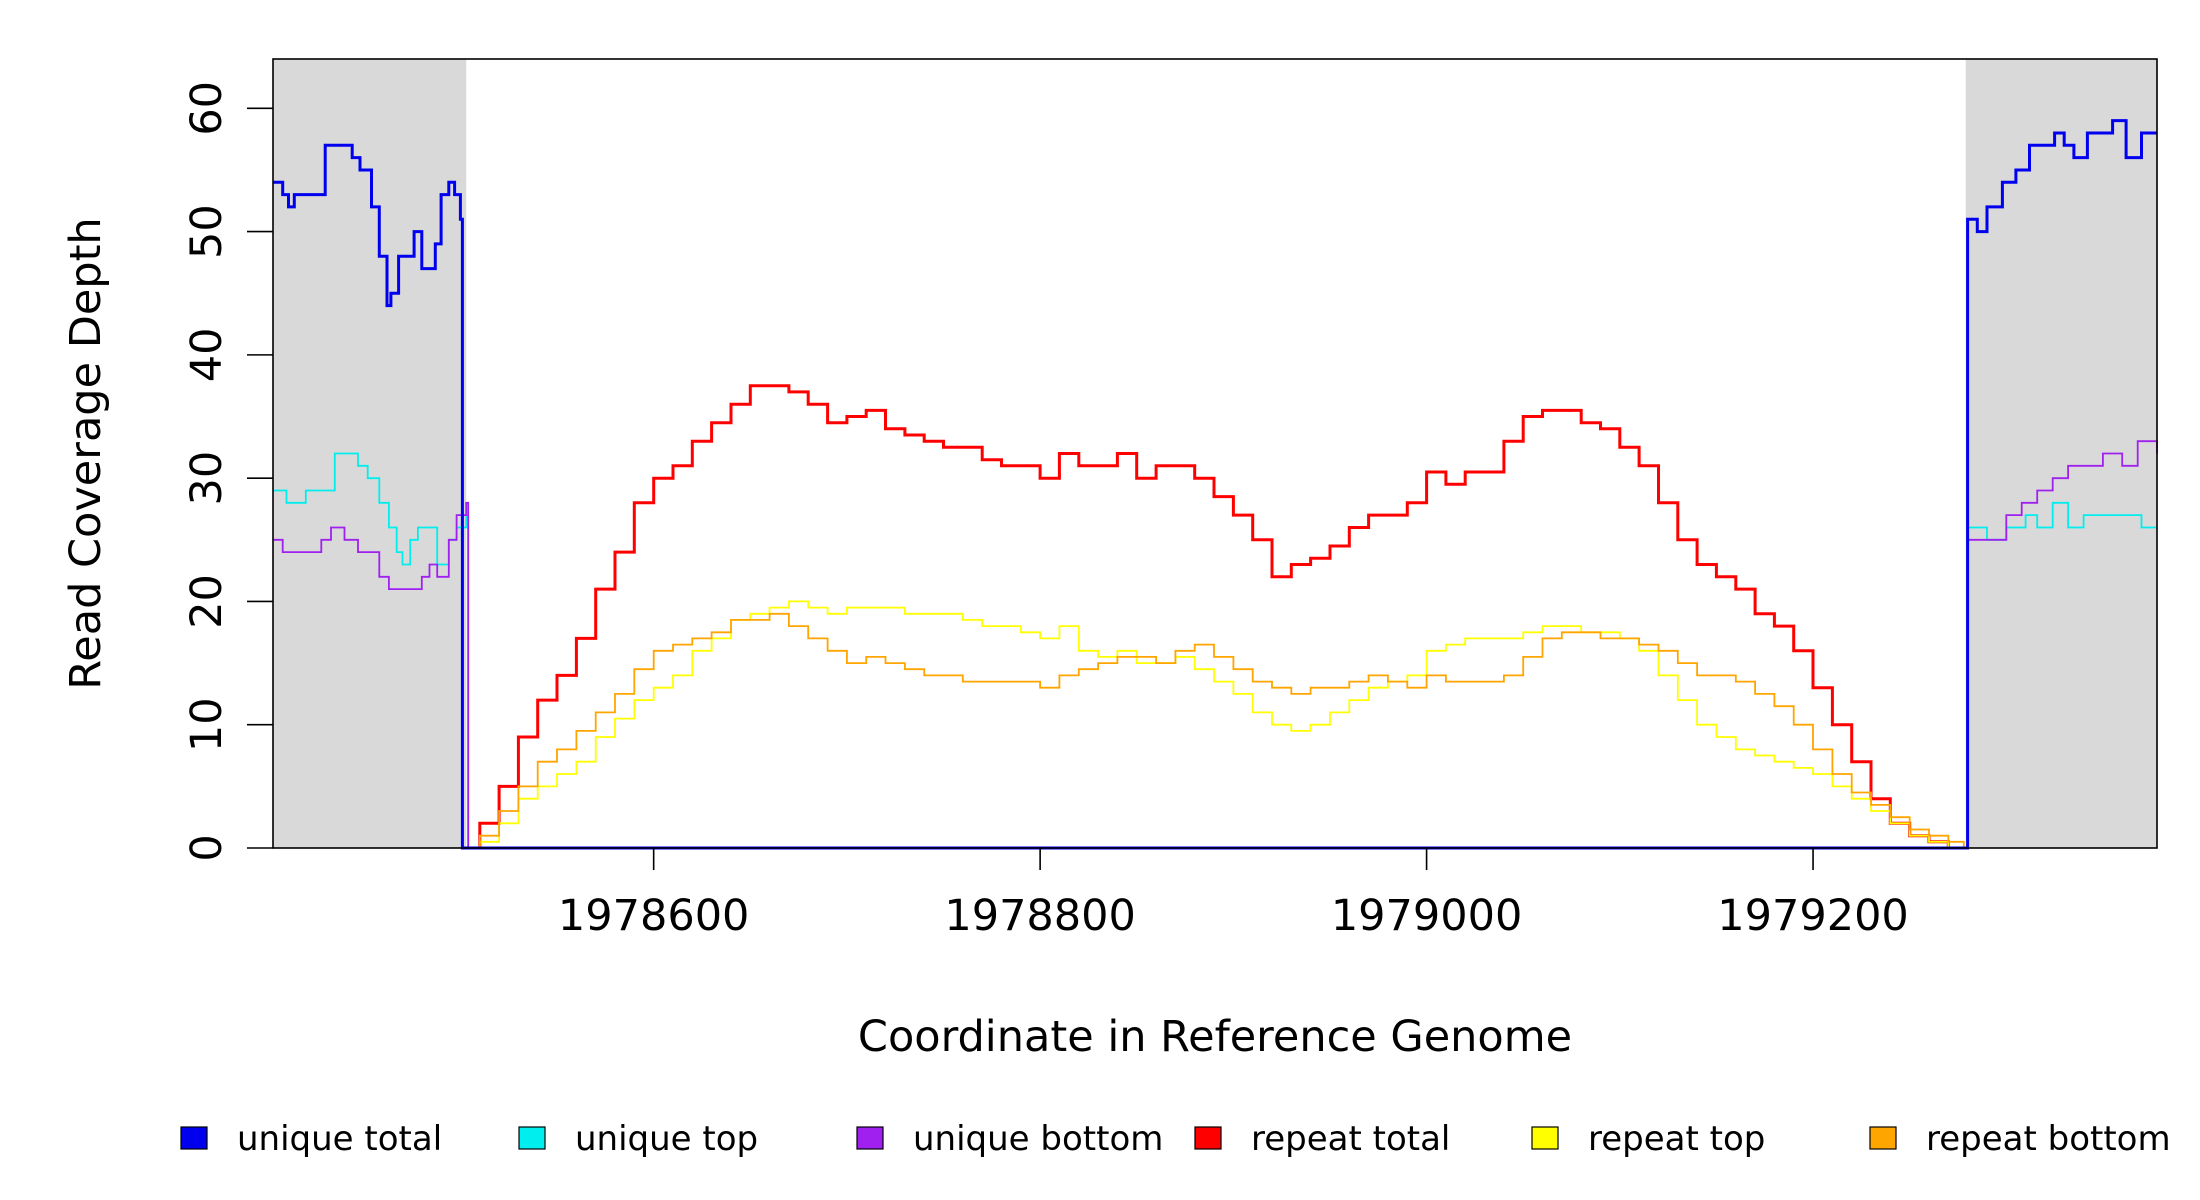 The image size is (2200, 1200). Describe the element at coordinates (1883, 1138) in the screenshot. I see `legend-swatch-repeat-bottom` at that location.